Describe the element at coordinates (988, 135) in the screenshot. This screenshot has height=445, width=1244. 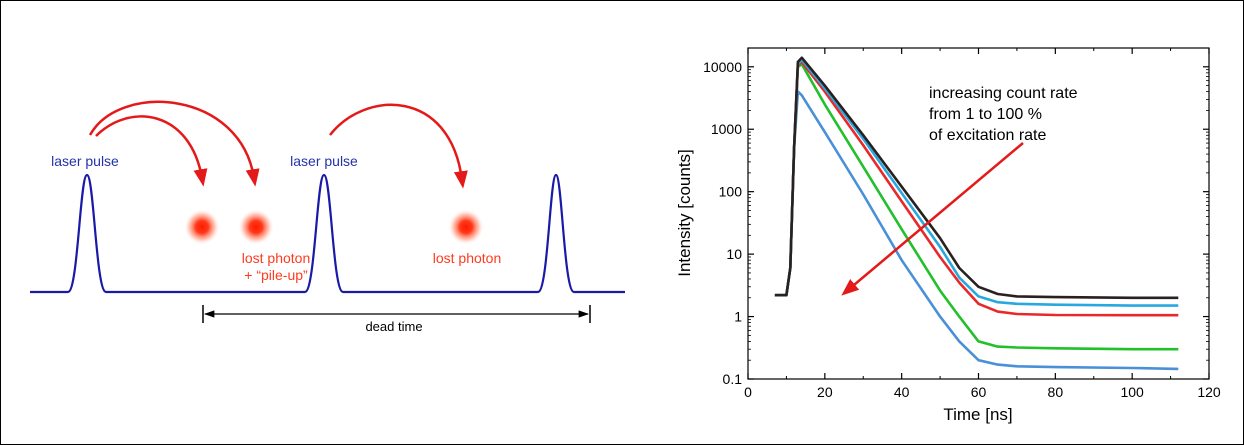
I see `annotation-line-3: of excitation rate` at that location.